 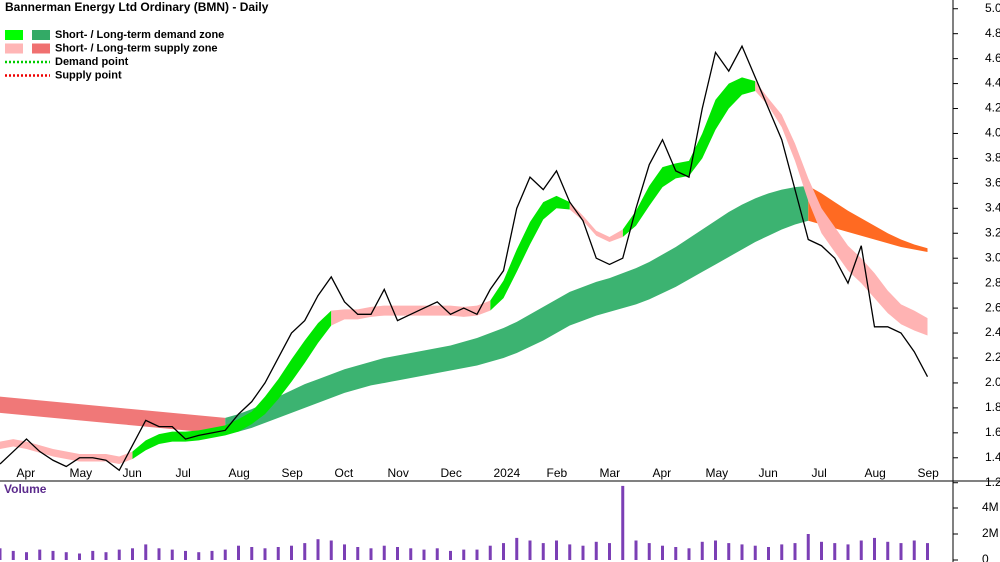 What do you see at coordinates (992, 232) in the screenshot?
I see `y-tick-label: 3.2` at bounding box center [992, 232].